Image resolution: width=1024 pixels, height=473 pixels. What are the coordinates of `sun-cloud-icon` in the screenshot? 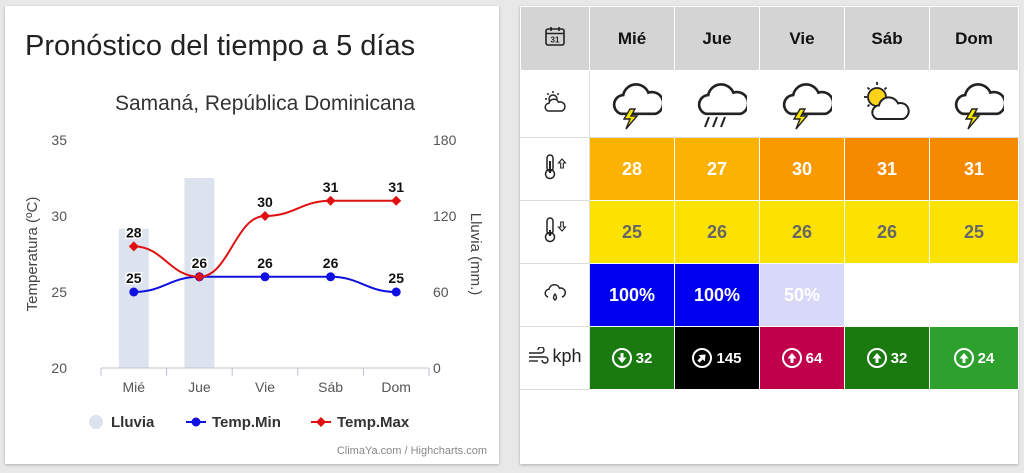 It's located at (555, 101).